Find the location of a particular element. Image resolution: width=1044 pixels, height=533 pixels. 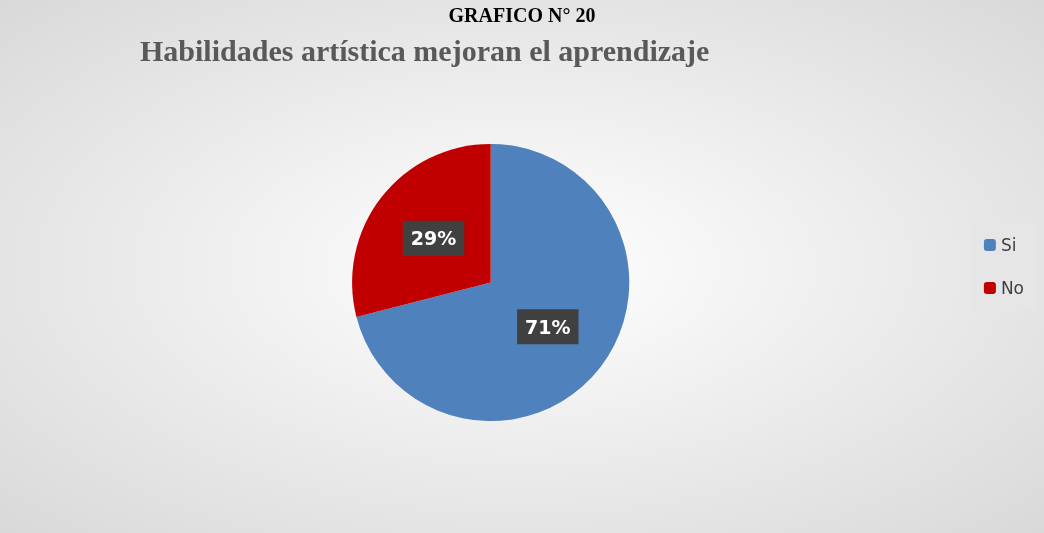

legend-label: Si is located at coordinates (1008, 245).